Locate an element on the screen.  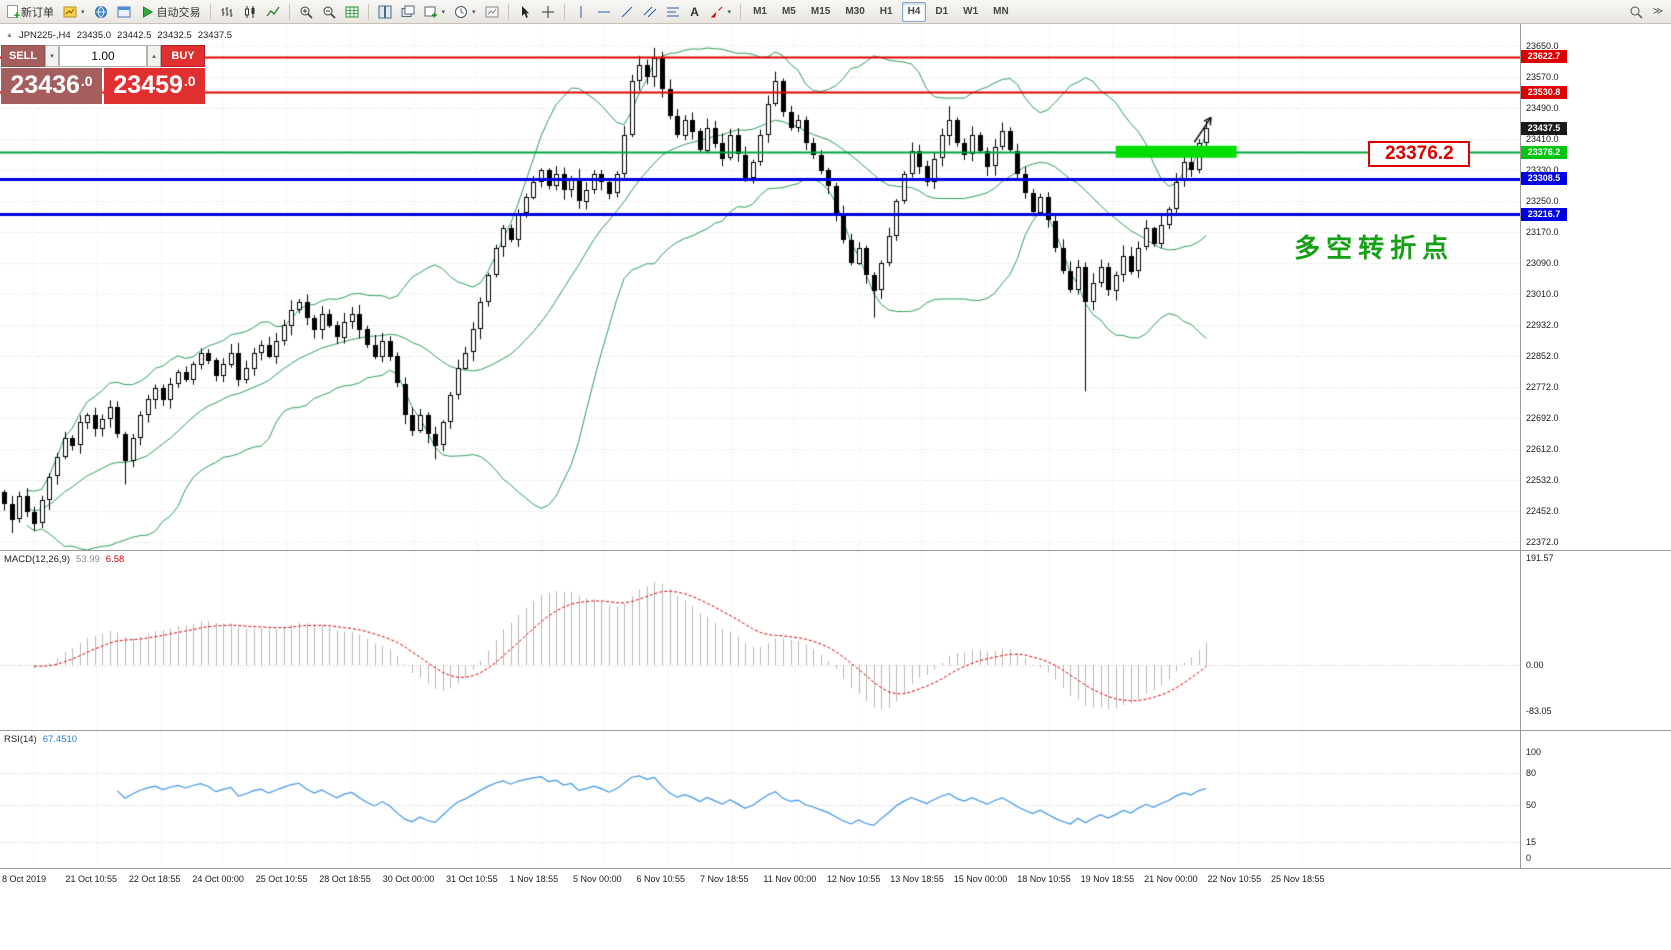
timeframe-d1-button: D1 is located at coordinates (942, 11).